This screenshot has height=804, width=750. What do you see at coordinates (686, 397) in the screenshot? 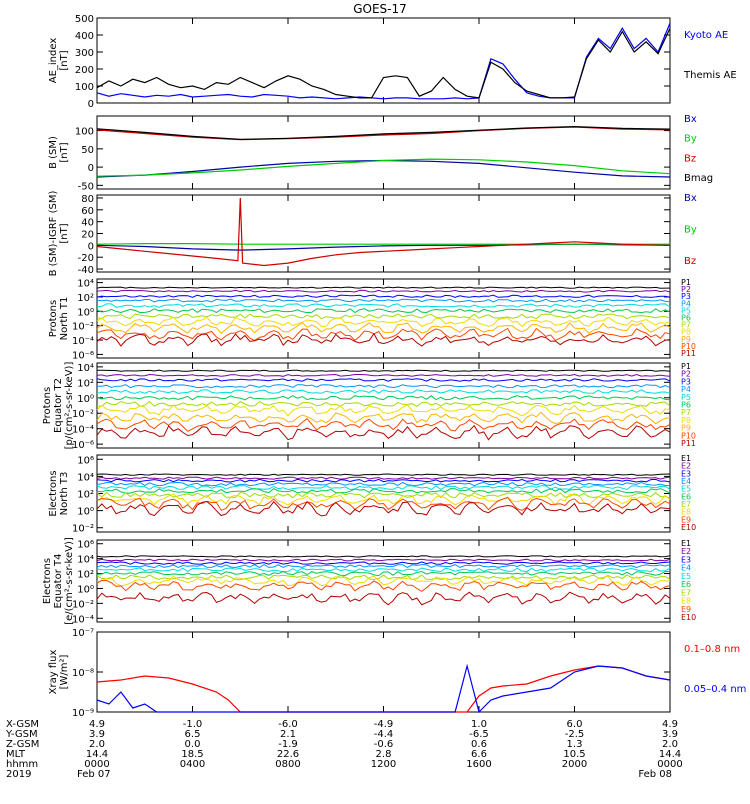
I see `legend-P5: P5` at bounding box center [686, 397].